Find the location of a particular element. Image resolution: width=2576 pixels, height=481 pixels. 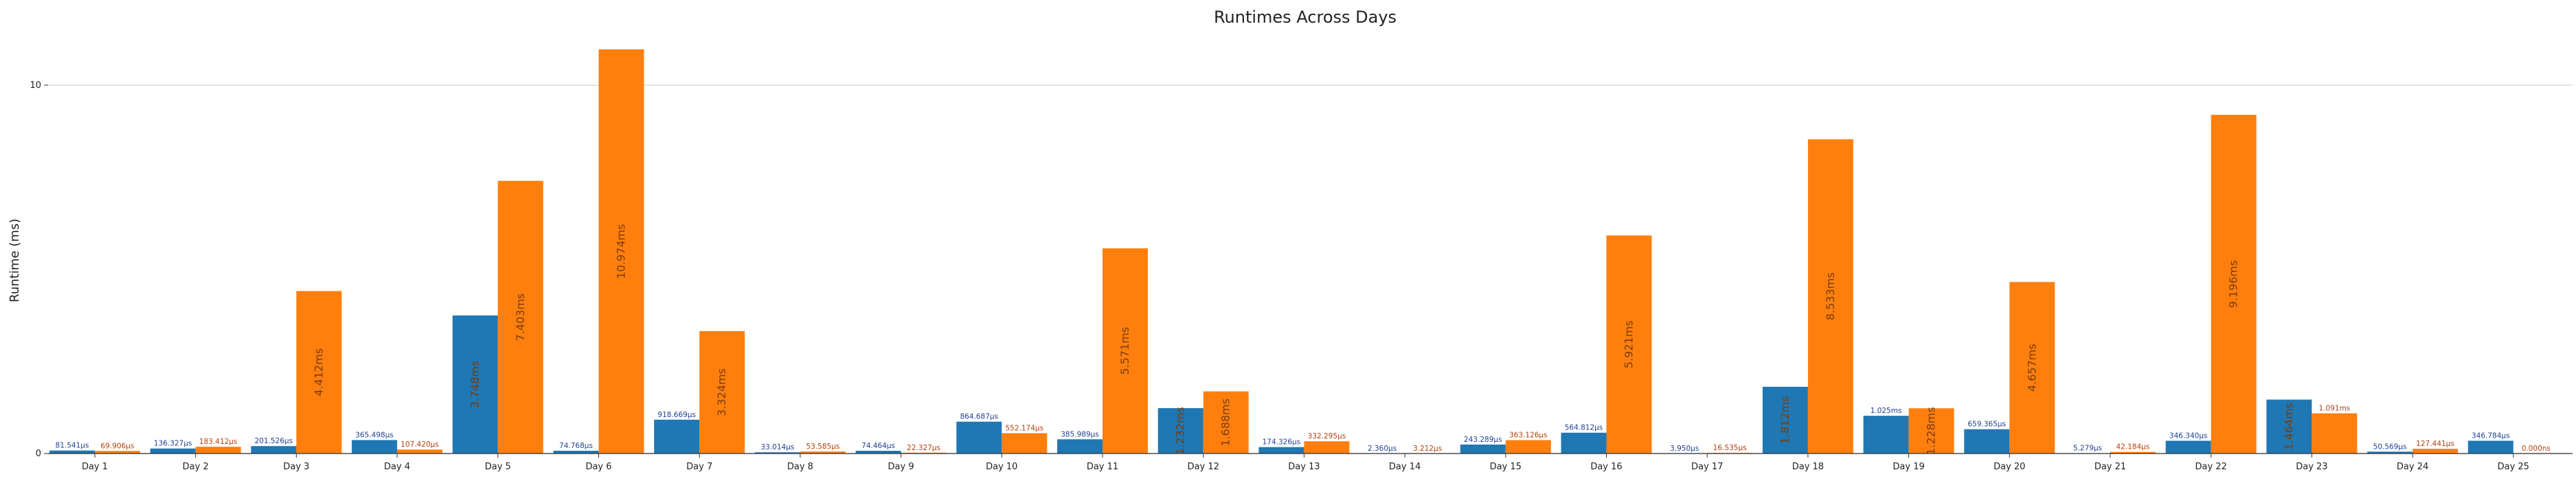

x-tick-label: Day 6 is located at coordinates (598, 467).